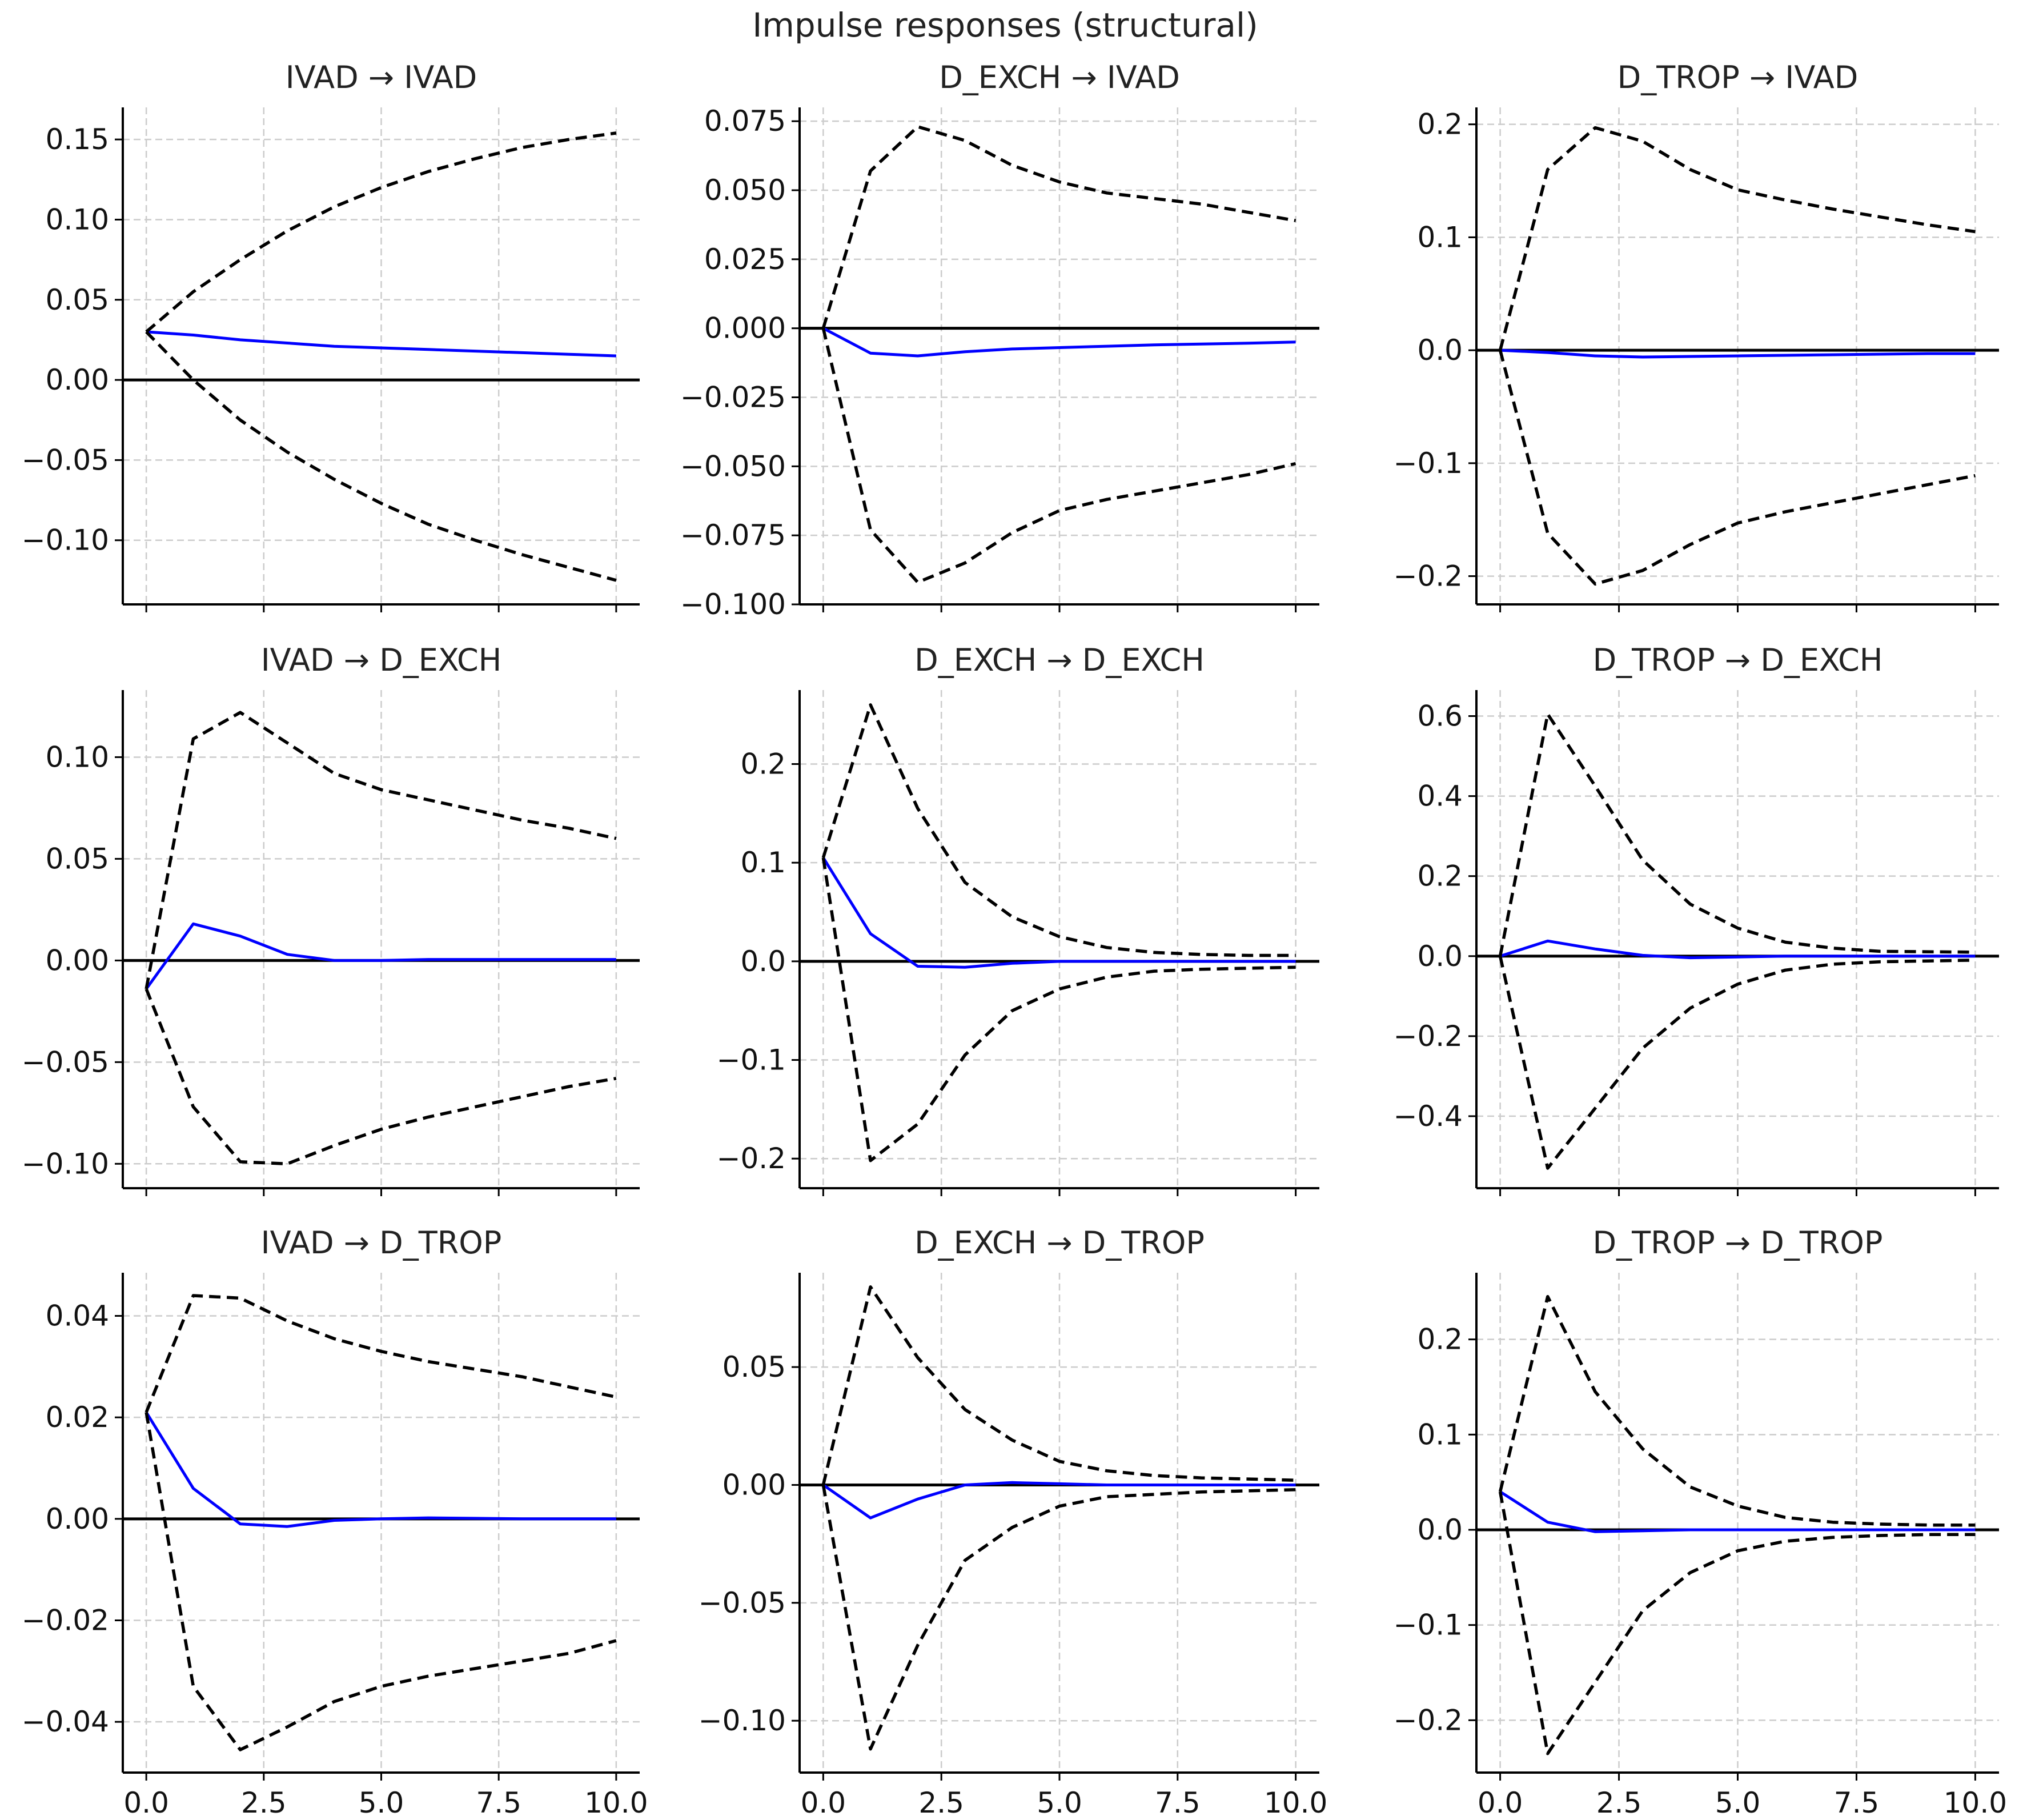 This screenshot has width=2019, height=1820. Describe the element at coordinates (1429, 1116) in the screenshot. I see `y-tick-label: −0.4` at that location.